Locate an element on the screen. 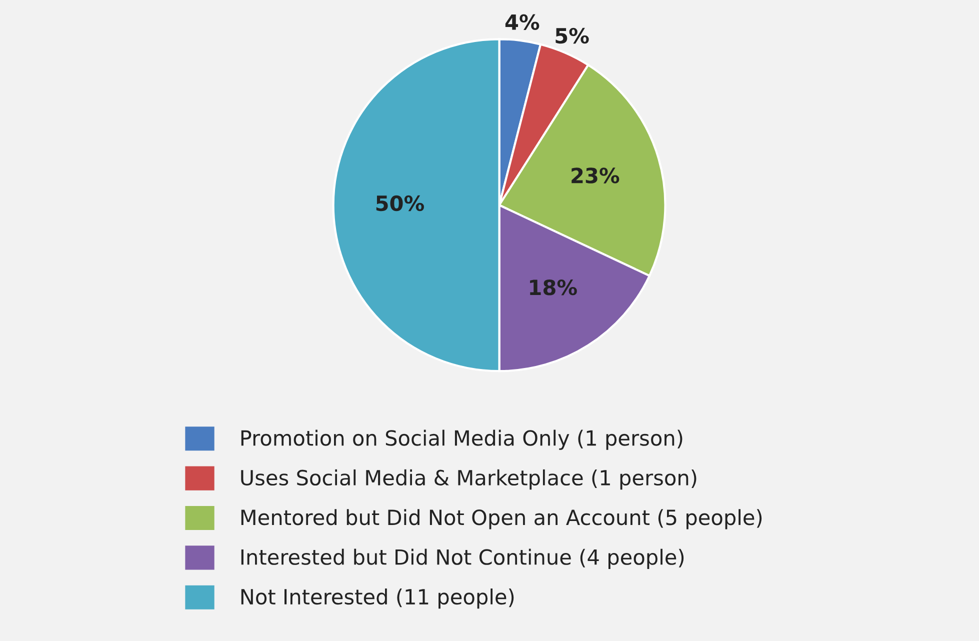  data-label: 4% is located at coordinates (522, 22).